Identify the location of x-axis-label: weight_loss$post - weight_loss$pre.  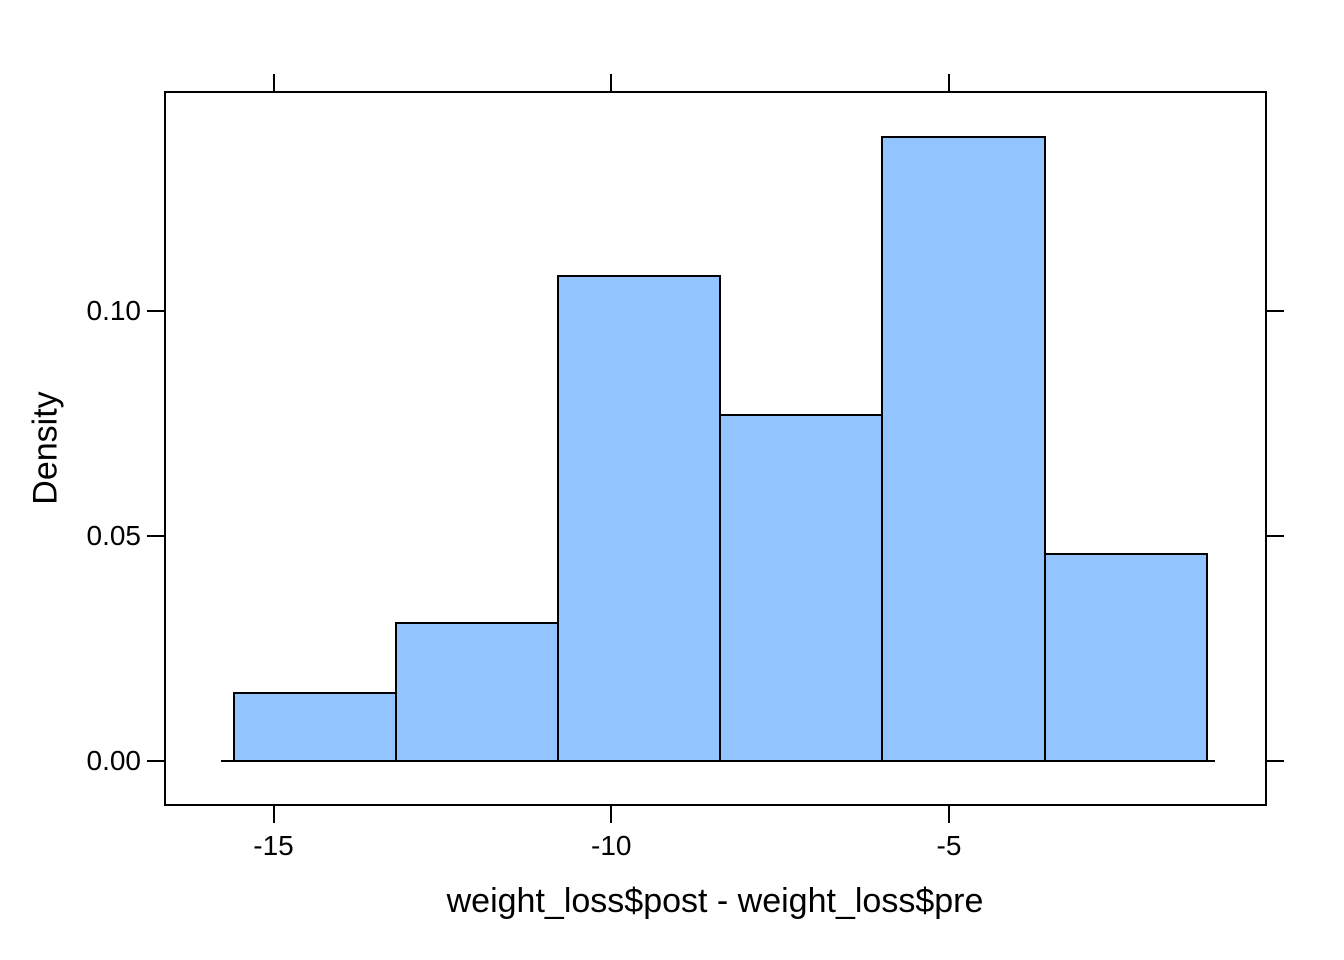
(715, 901).